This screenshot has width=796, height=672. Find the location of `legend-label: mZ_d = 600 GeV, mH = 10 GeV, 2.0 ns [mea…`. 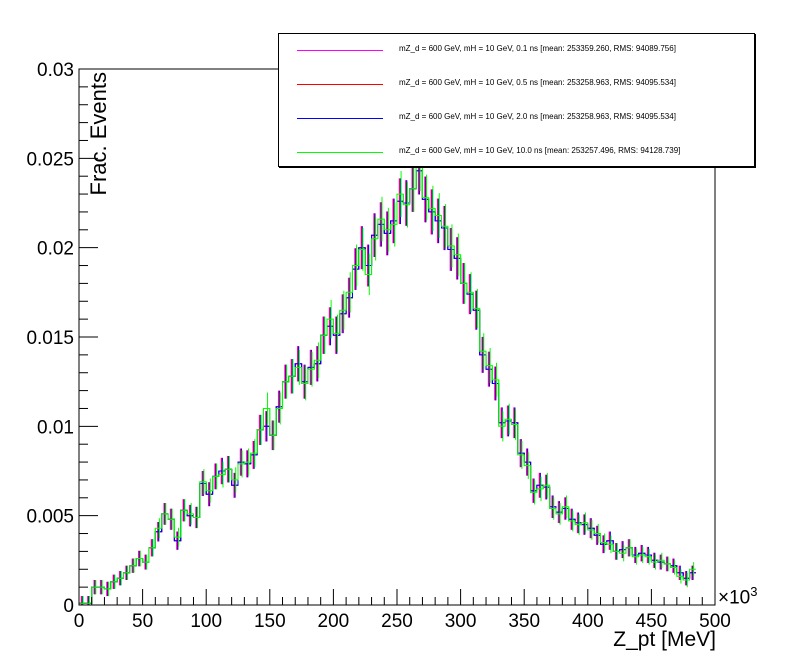

legend-label: mZ_d = 600 GeV, mH = 10 GeV, 2.0 ns [mea… is located at coordinates (537, 116).